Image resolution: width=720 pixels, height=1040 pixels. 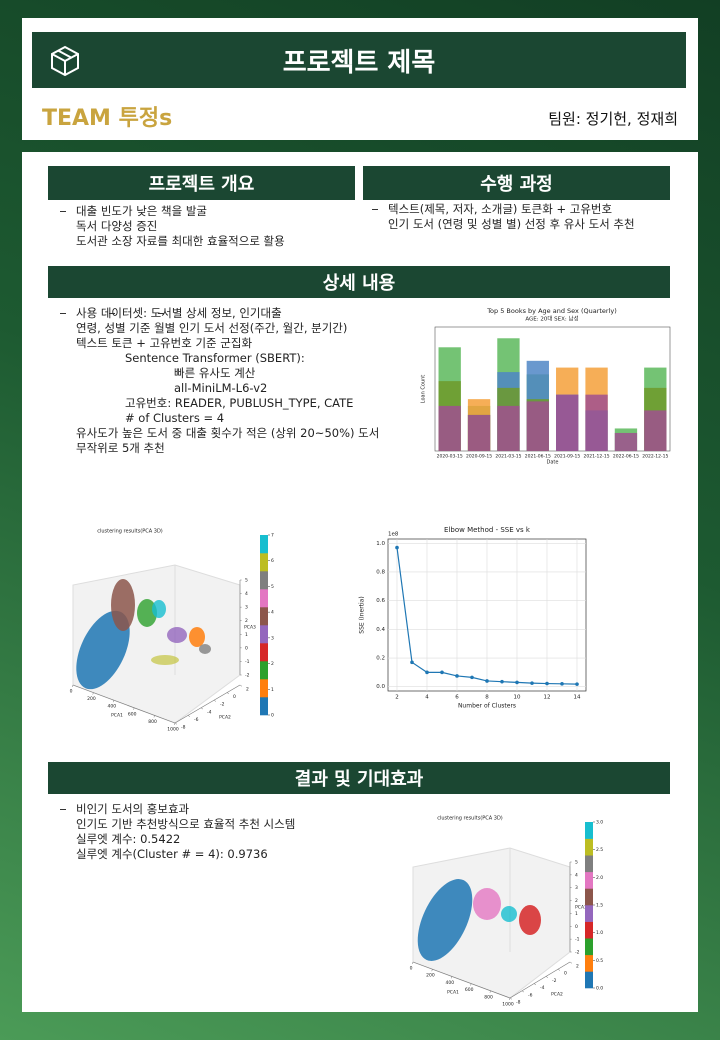 I want to click on title-banner: 프로젝트 제목, so click(x=359, y=60).